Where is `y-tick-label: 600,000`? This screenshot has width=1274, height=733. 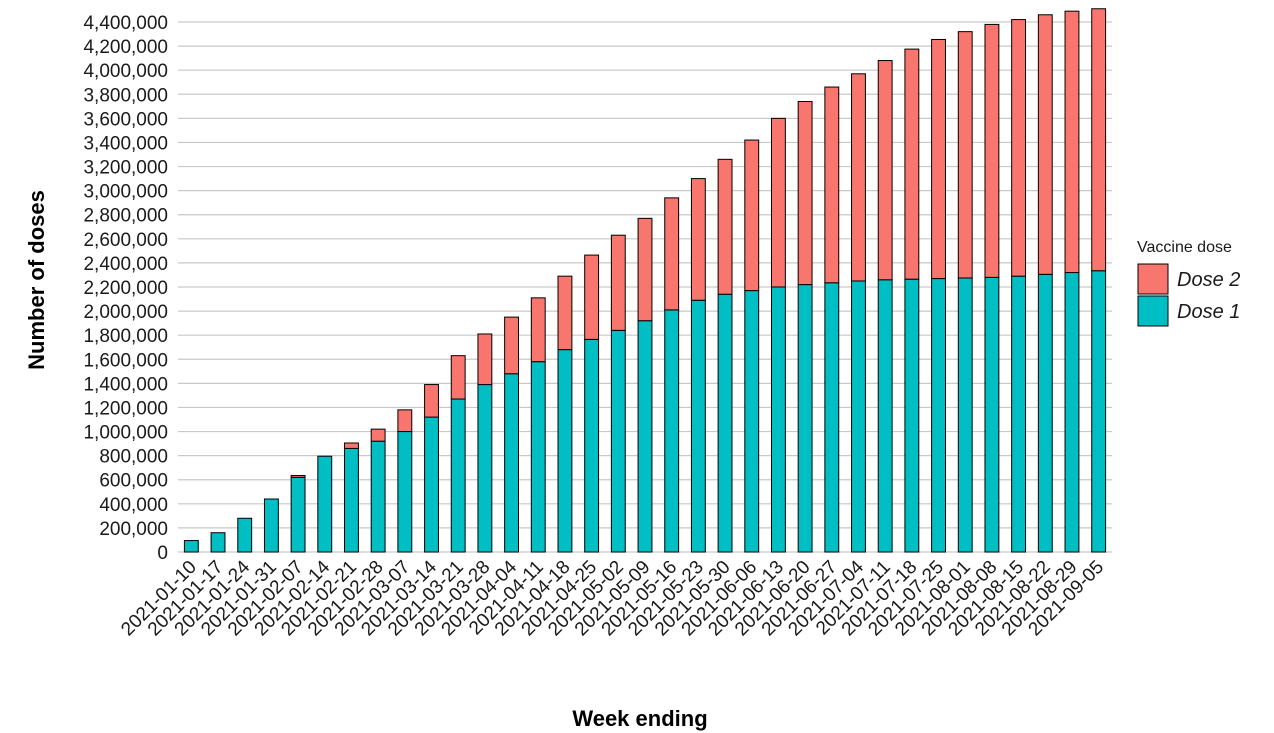 y-tick-label: 600,000 is located at coordinates (133, 481).